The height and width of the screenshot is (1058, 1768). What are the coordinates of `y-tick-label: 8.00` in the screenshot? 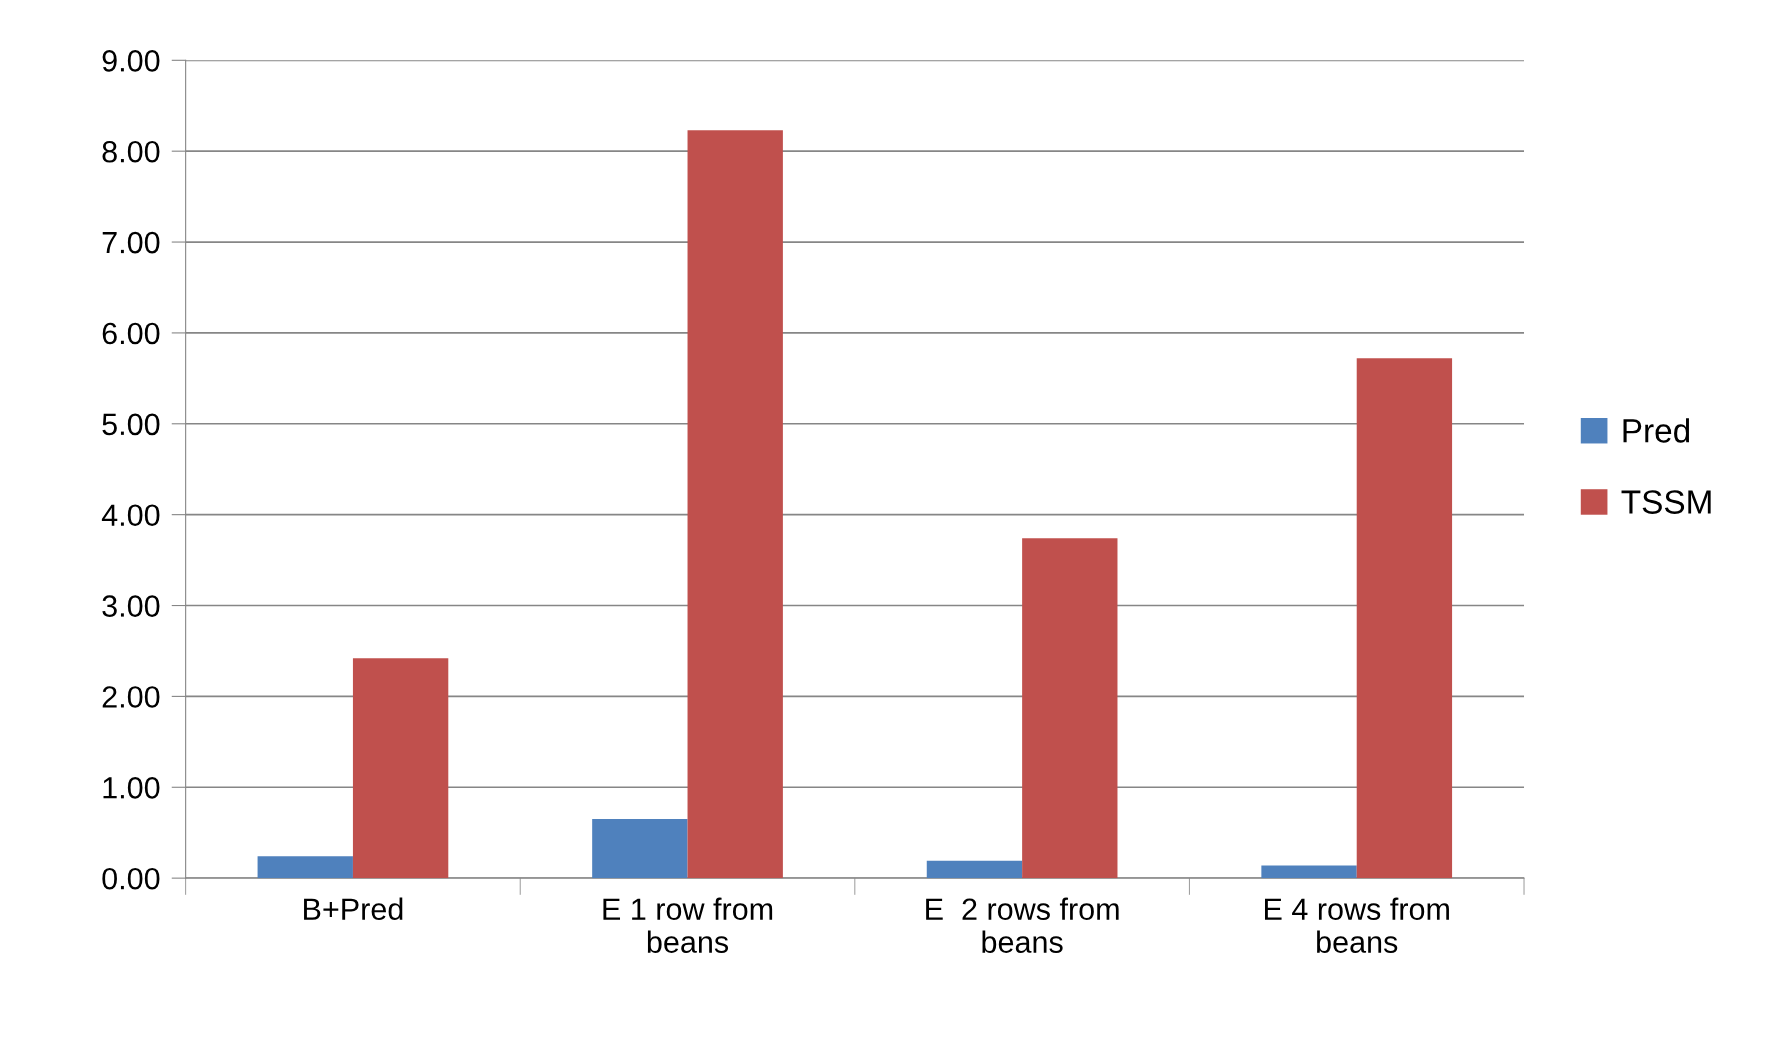 It's located at (131, 151).